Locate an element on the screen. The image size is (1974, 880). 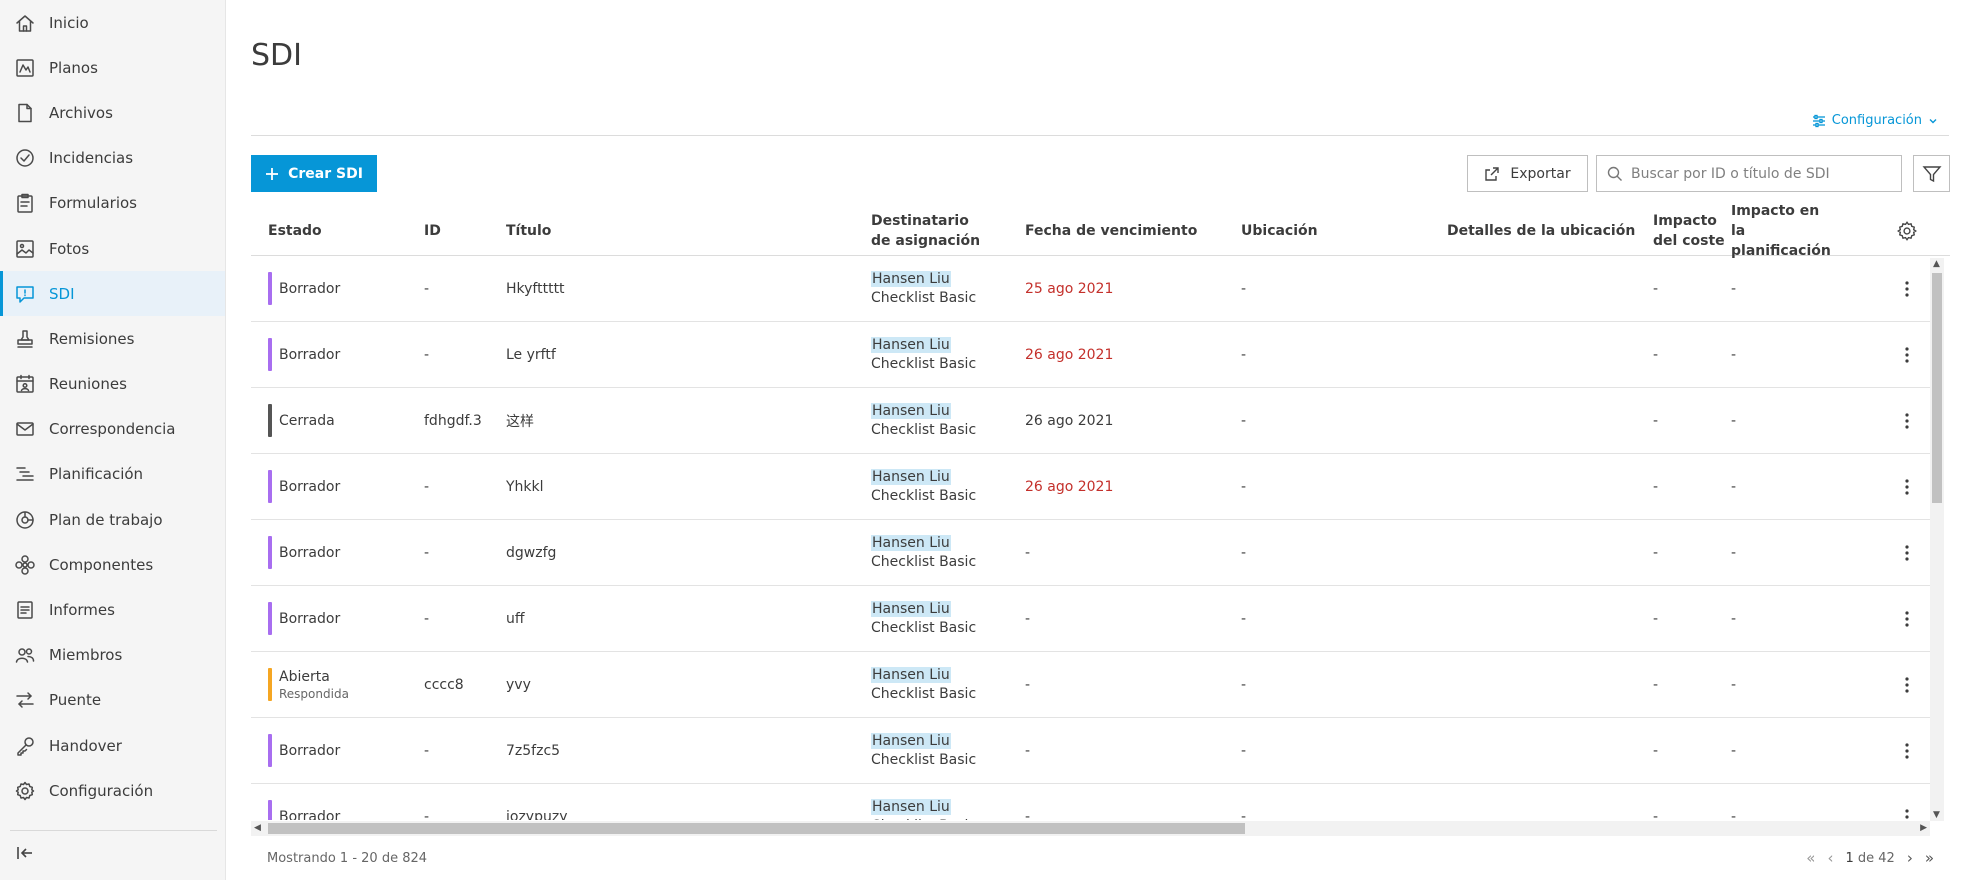
title-cell: 这样 is located at coordinates (520, 421).